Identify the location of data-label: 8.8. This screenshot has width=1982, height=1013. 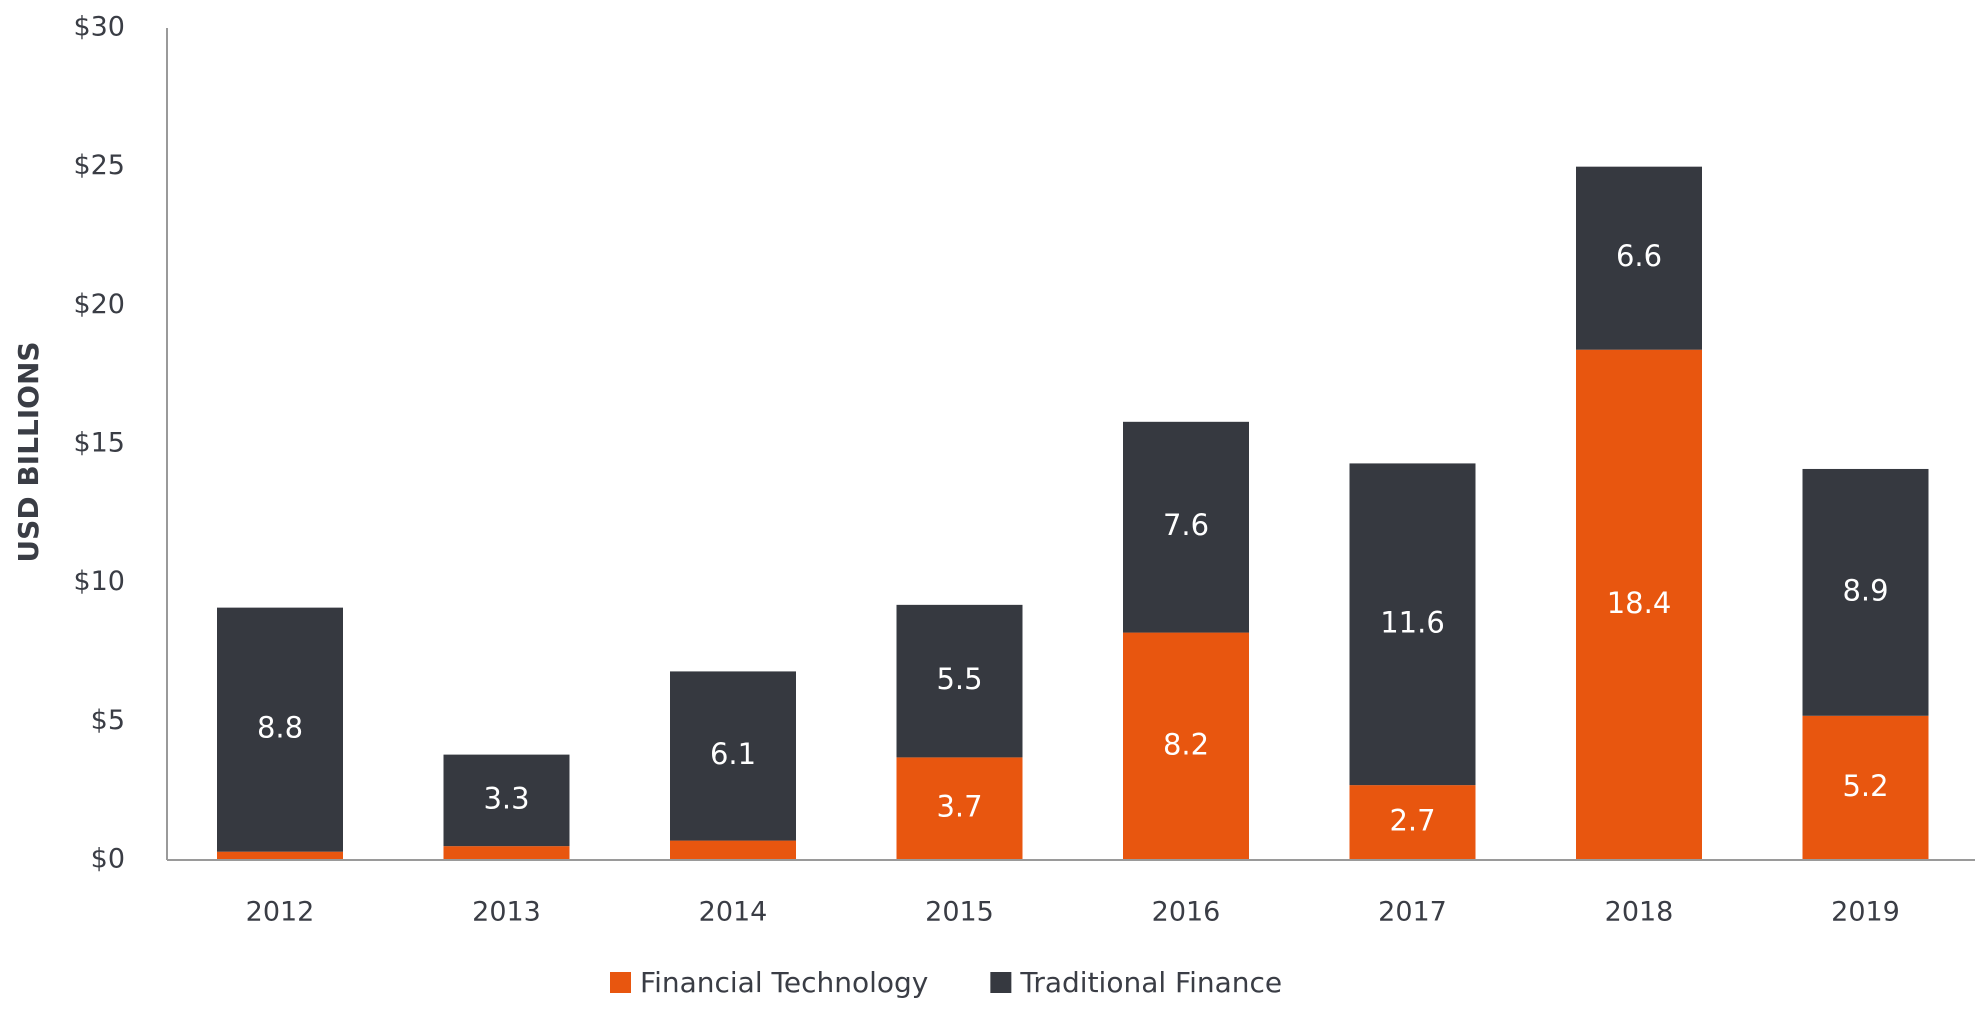
(280, 728).